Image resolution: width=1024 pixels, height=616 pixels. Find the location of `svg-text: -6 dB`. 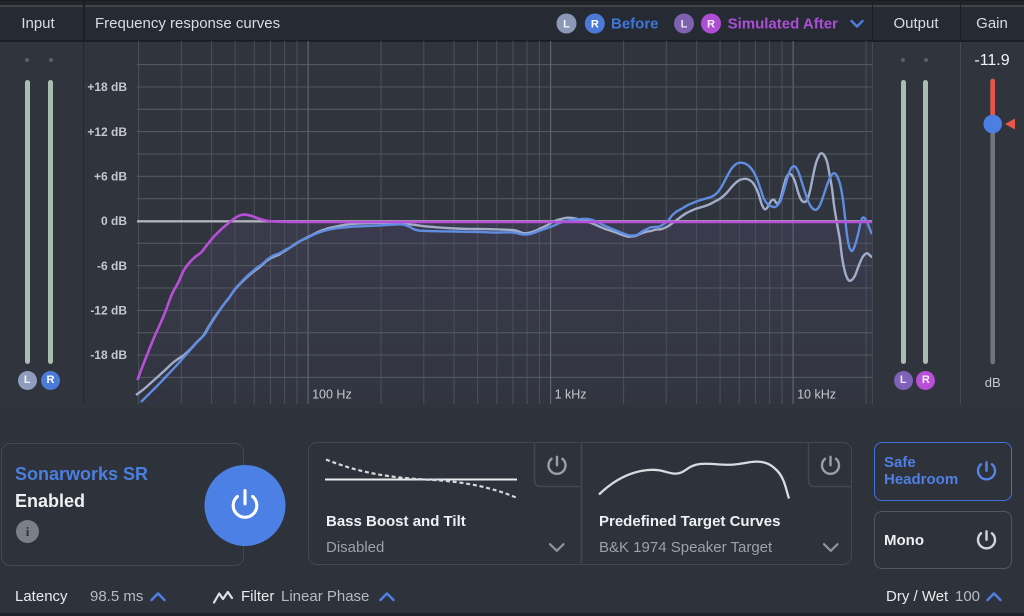

svg-text: -6 dB is located at coordinates (112, 266).